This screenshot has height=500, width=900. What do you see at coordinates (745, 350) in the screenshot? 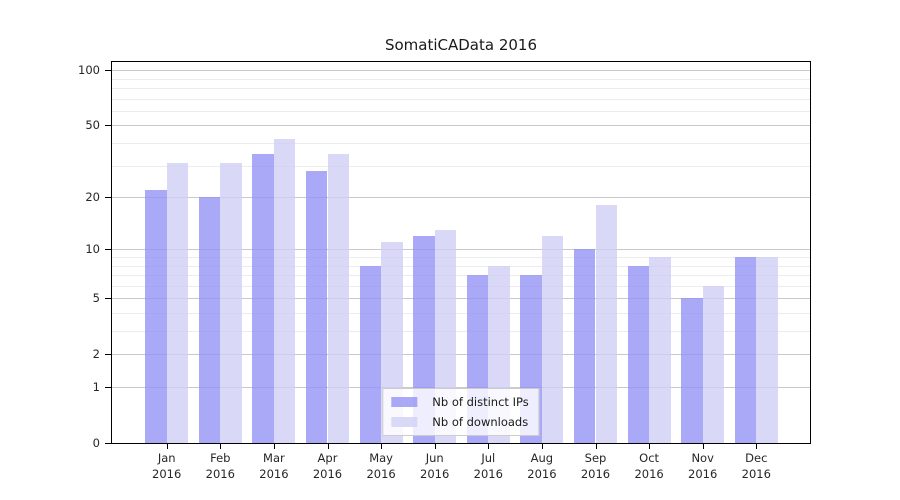
I see `bar-distinct-ips-dec` at bounding box center [745, 350].